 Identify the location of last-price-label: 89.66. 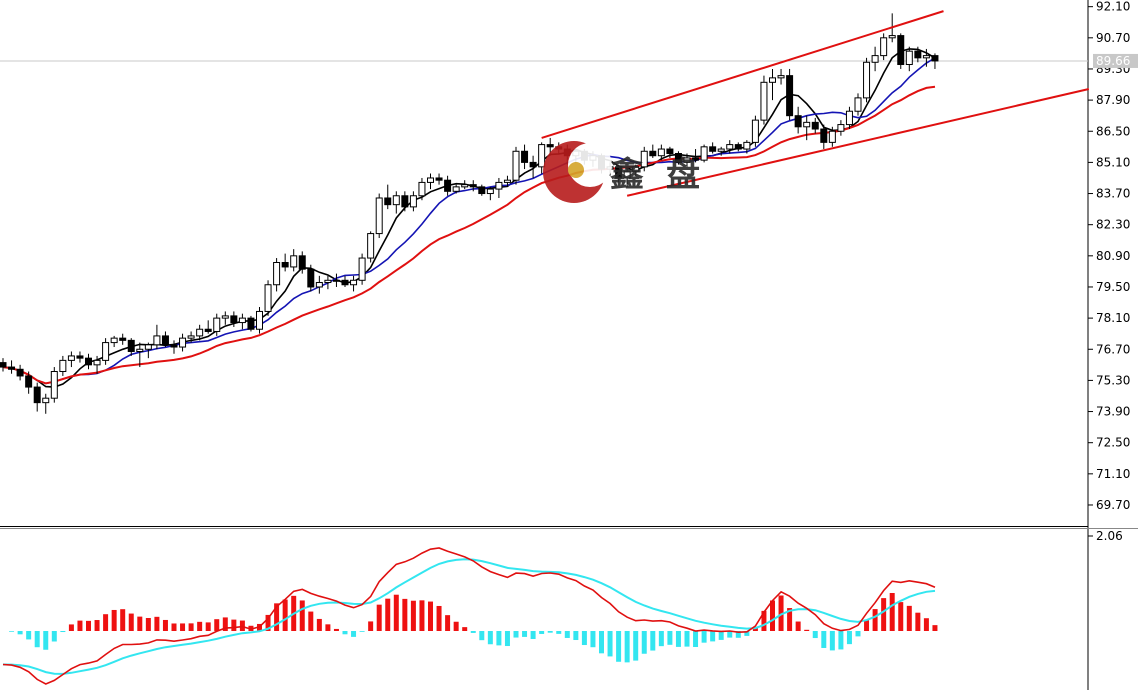
(1113, 61).